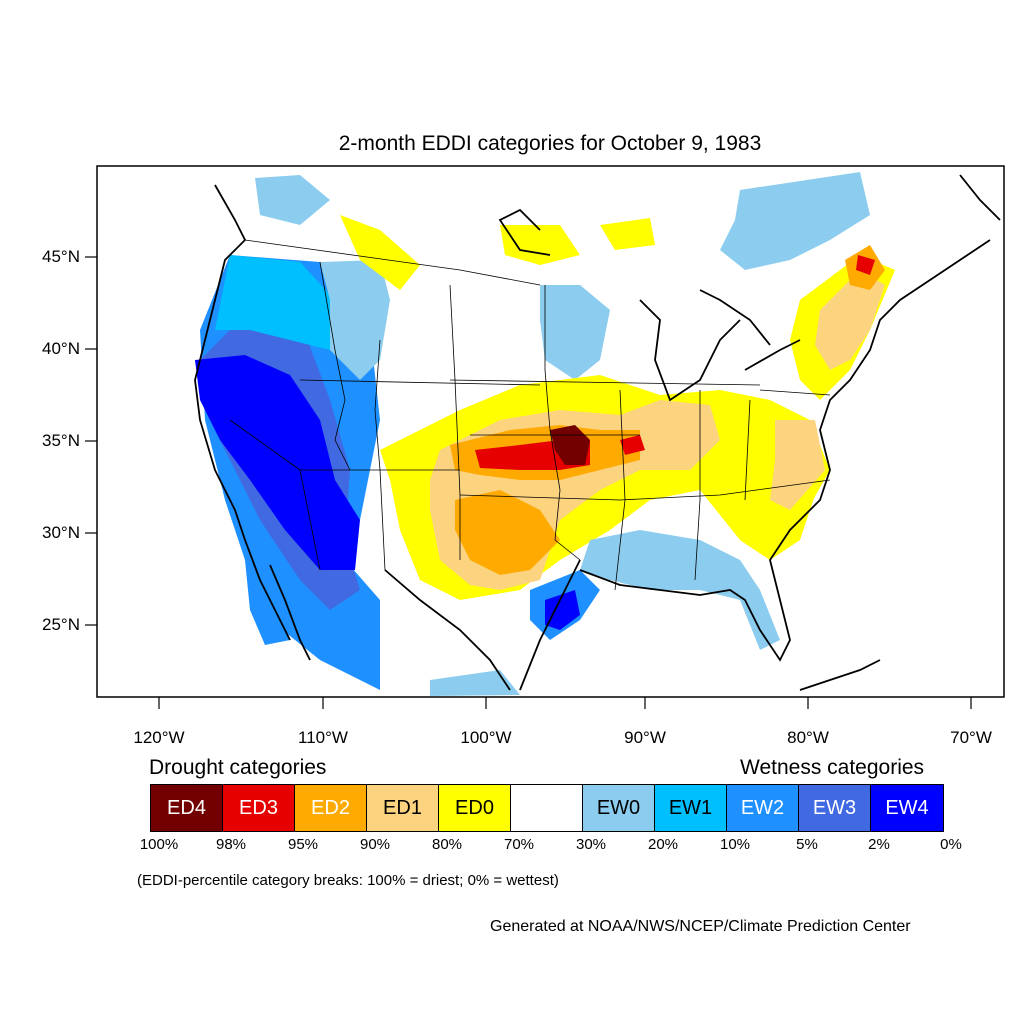 Image resolution: width=1024 pixels, height=1024 pixels. Describe the element at coordinates (562, 610) in the screenshot. I see `texas-coast-ew3` at that location.